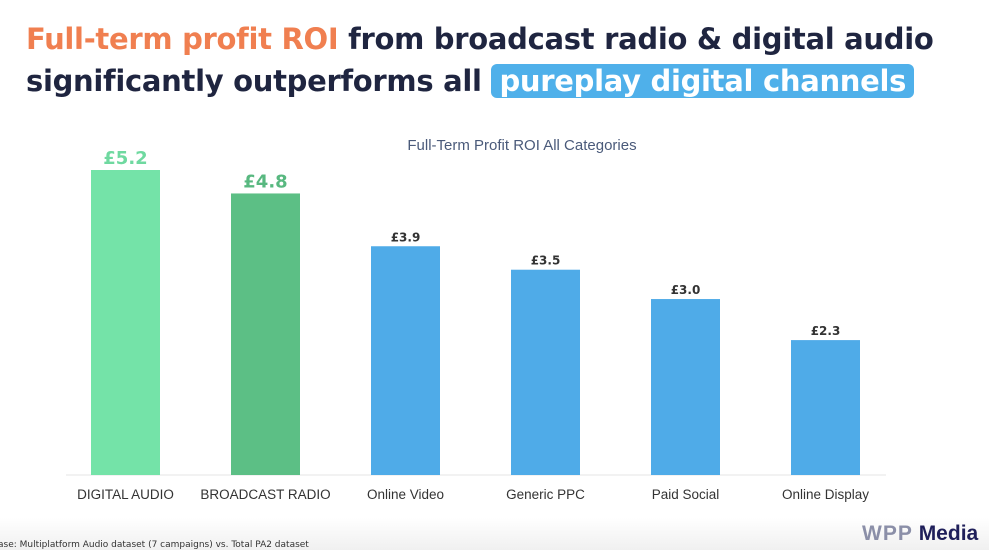 Image resolution: width=989 pixels, height=550 pixels. Describe the element at coordinates (406, 237) in the screenshot. I see `data-label: £3.9` at that location.